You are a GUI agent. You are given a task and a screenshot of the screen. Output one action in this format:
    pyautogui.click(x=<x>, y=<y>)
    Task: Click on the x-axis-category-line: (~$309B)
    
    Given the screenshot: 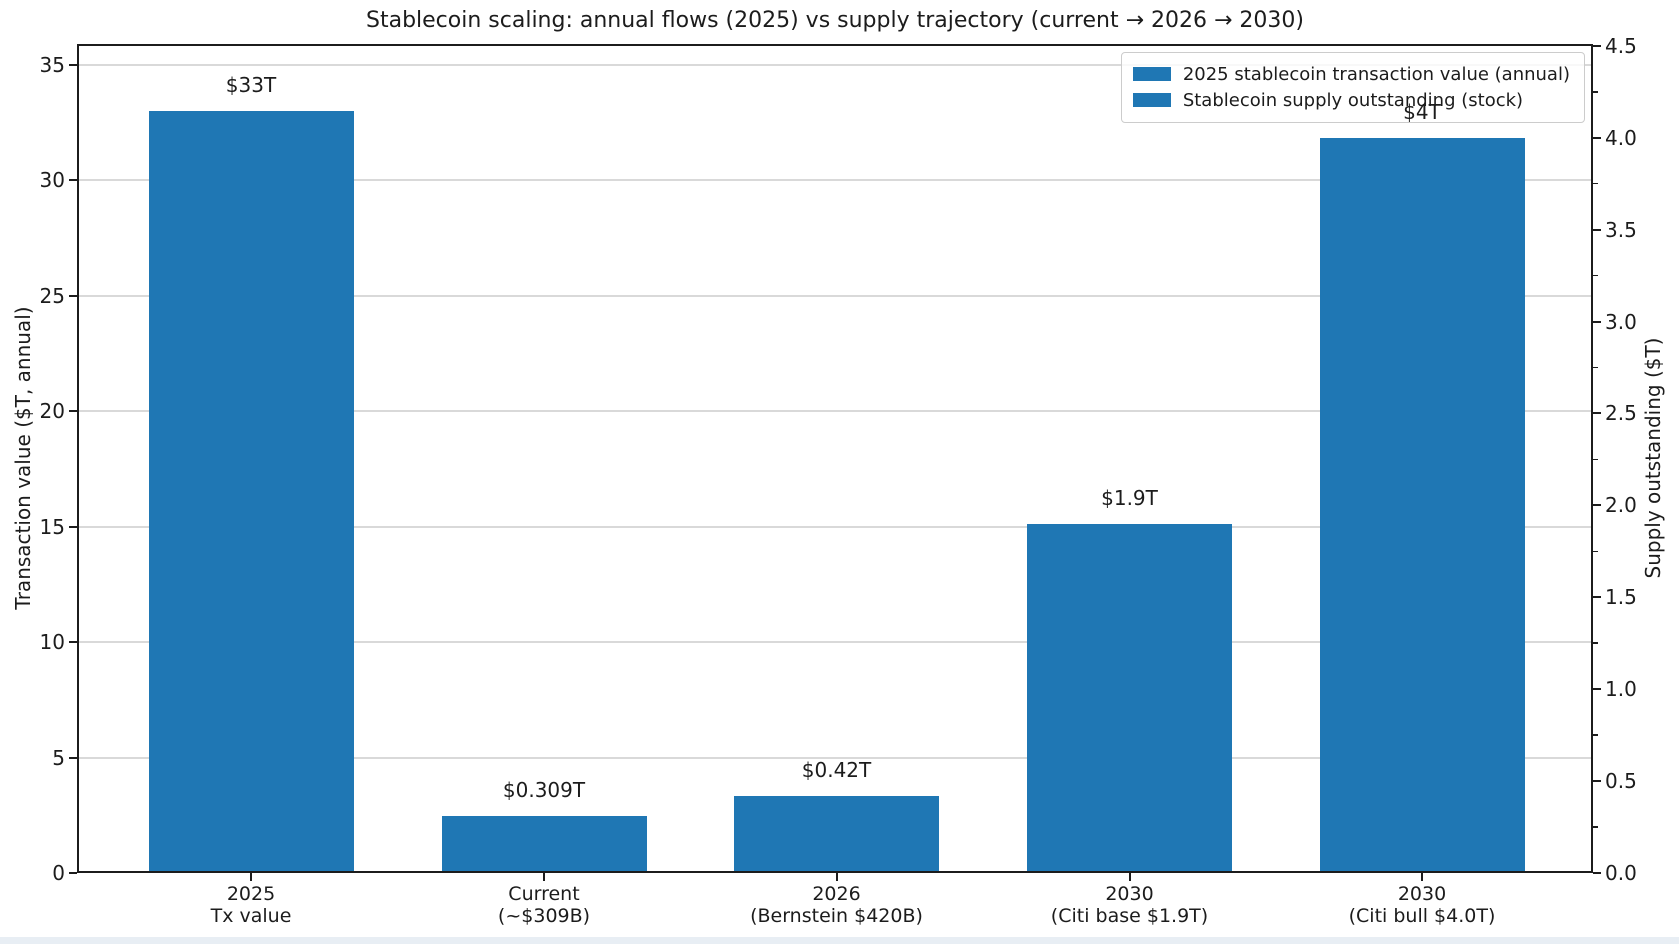 What is the action you would take?
    pyautogui.click(x=544, y=916)
    